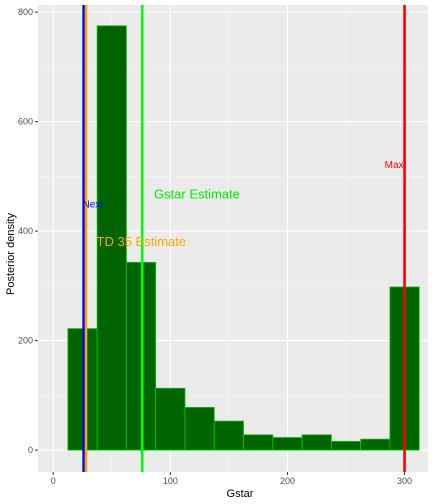 This screenshot has height=504, width=432. What do you see at coordinates (53, 481) in the screenshot?
I see `x-tick-label: 0` at bounding box center [53, 481].